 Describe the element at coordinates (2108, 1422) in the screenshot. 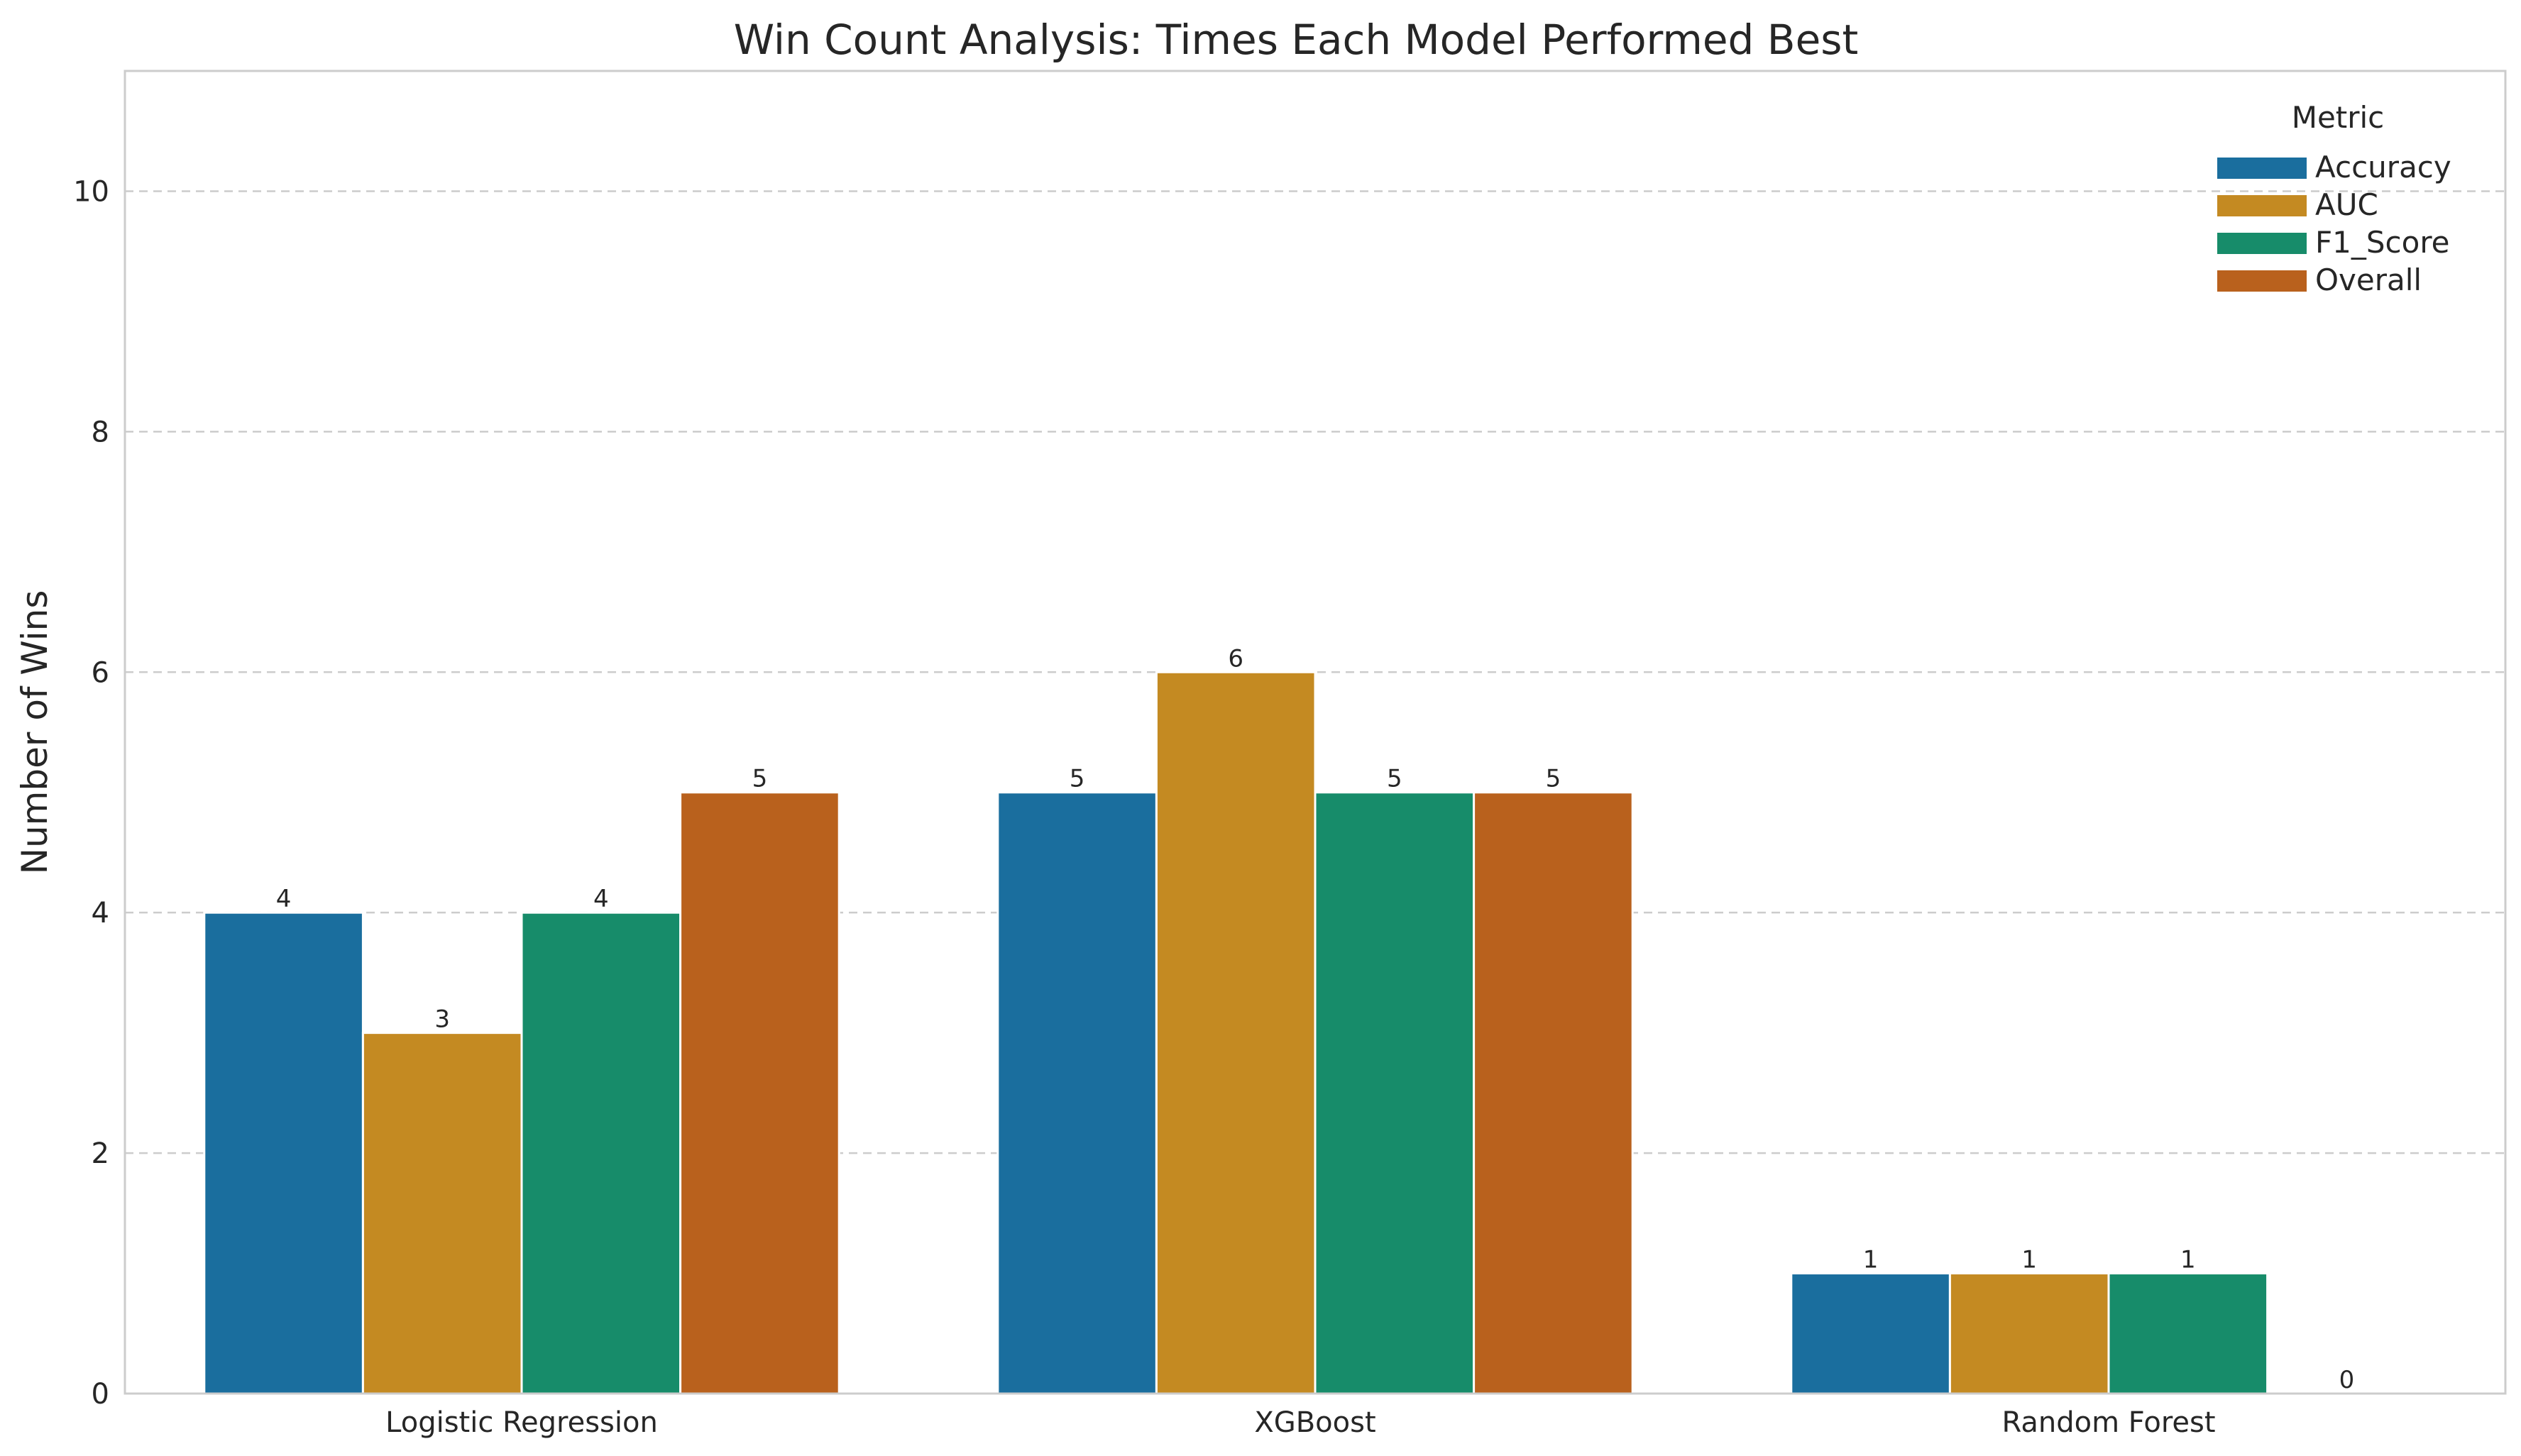

I see `x-tick-label: Random Forest` at that location.